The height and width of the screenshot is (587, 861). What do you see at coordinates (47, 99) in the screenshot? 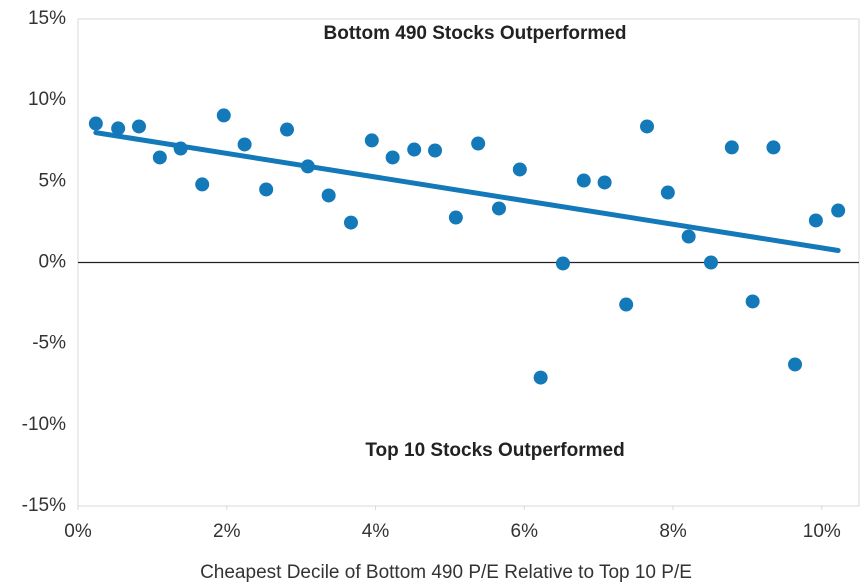
I see `y-tick-label: 10%` at bounding box center [47, 99].